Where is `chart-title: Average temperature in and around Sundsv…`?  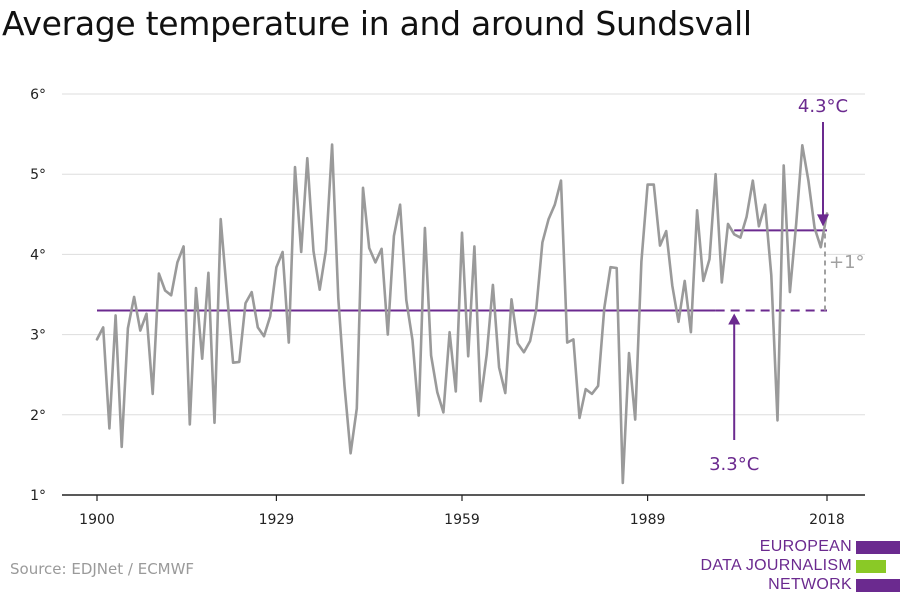 chart-title: Average temperature in and around Sundsv… is located at coordinates (377, 23).